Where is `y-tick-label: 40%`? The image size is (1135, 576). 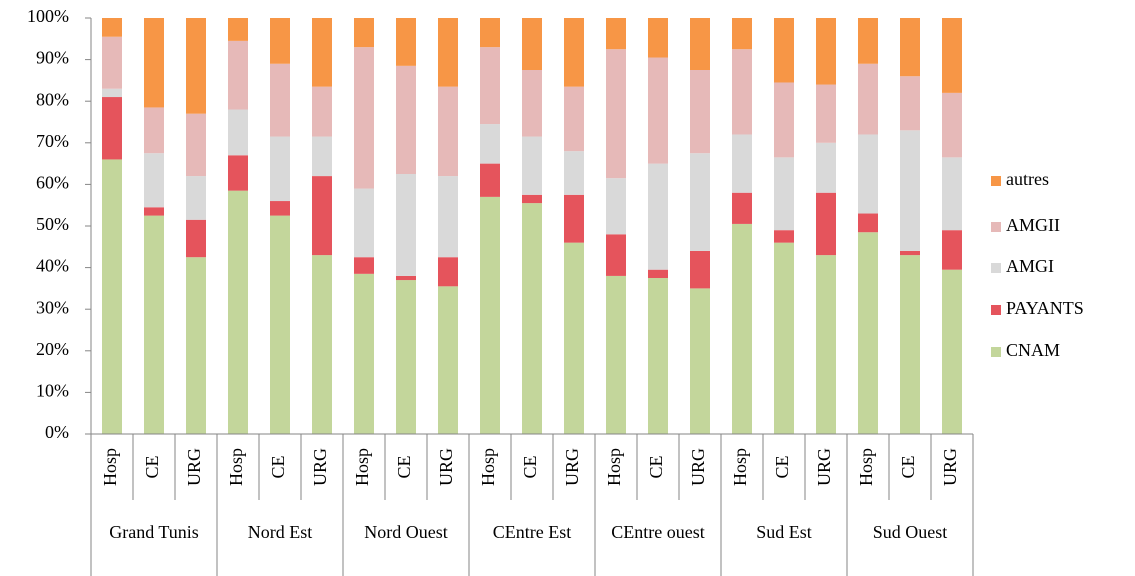
y-tick-label: 40% is located at coordinates (52, 266).